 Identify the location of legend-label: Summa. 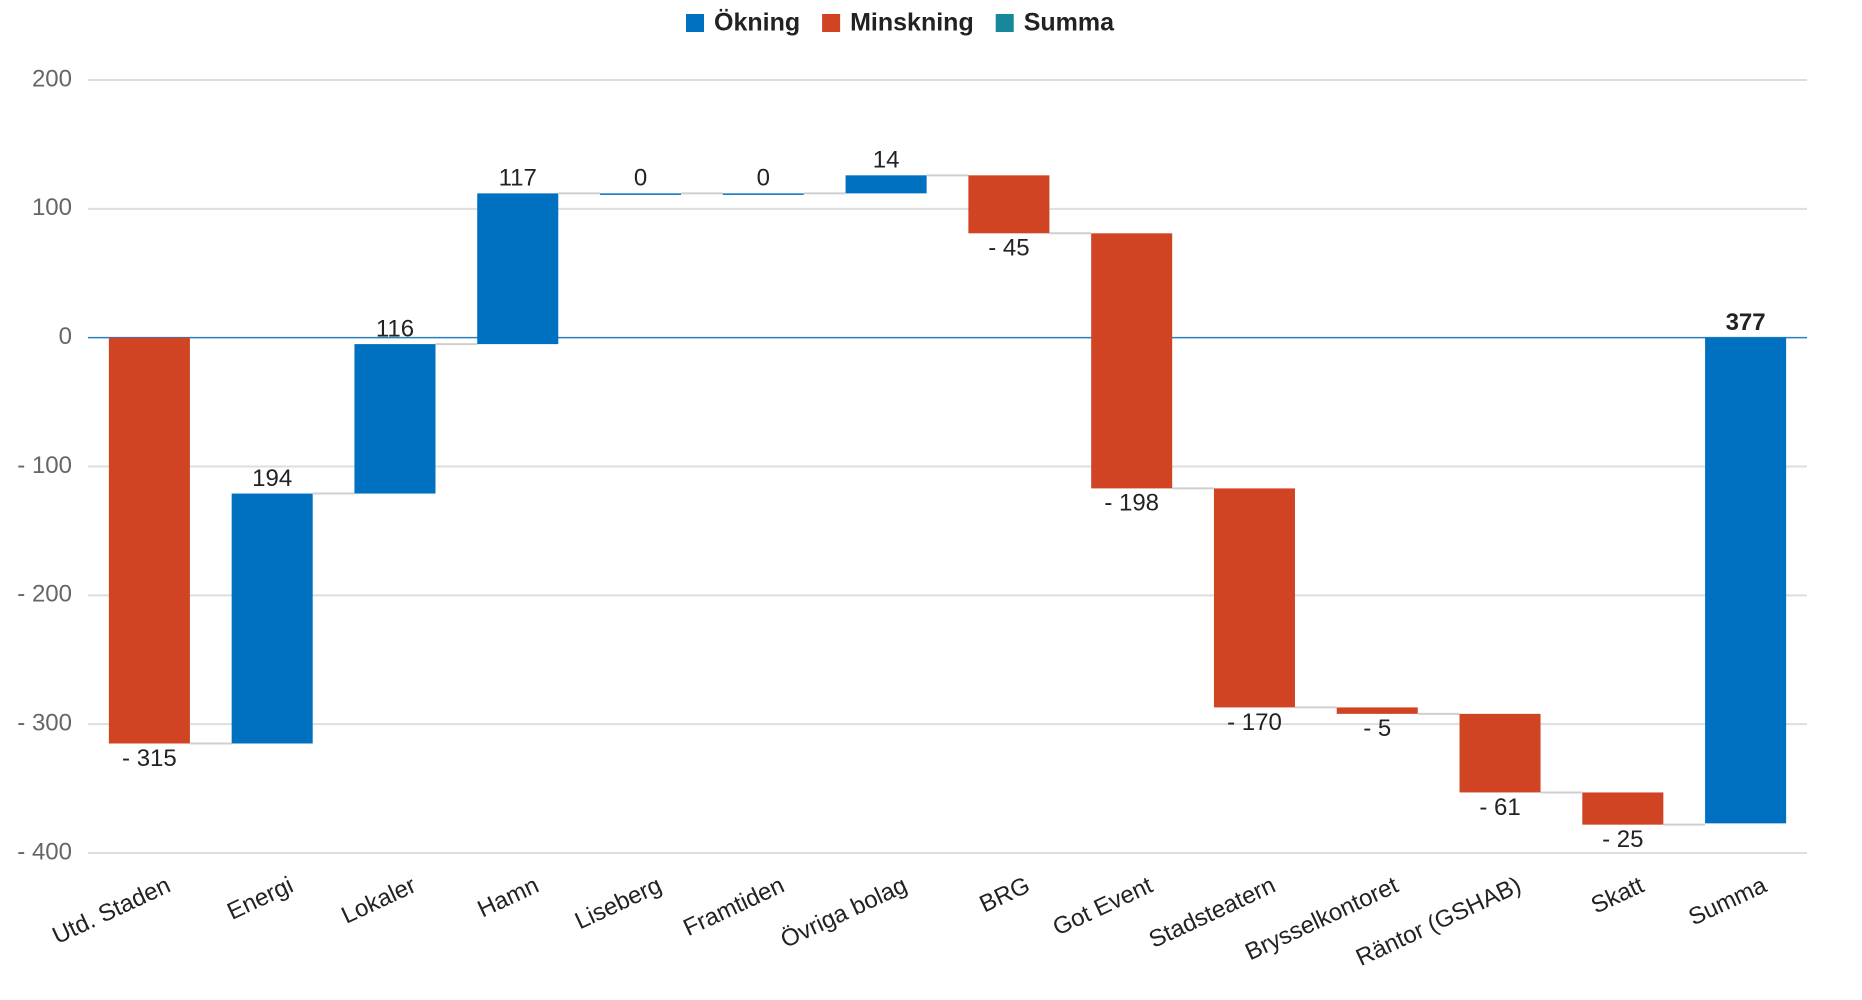
(1069, 23).